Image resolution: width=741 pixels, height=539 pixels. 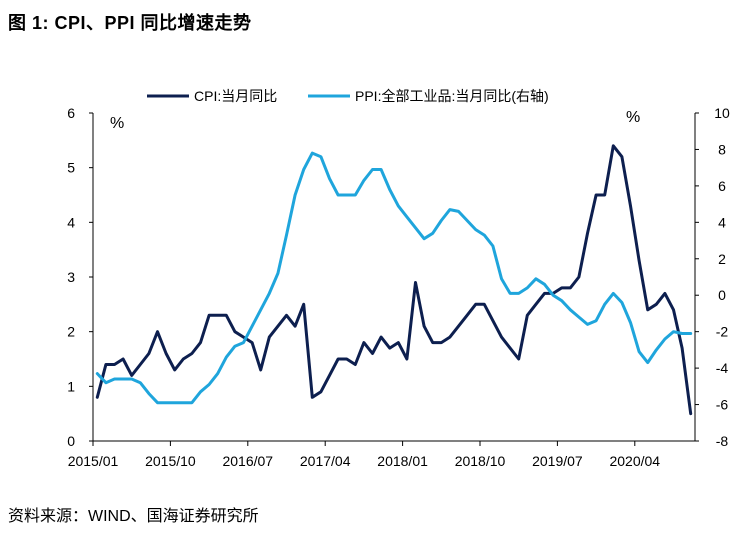 What do you see at coordinates (71, 168) in the screenshot?
I see `left-tick-label: 5` at bounding box center [71, 168].